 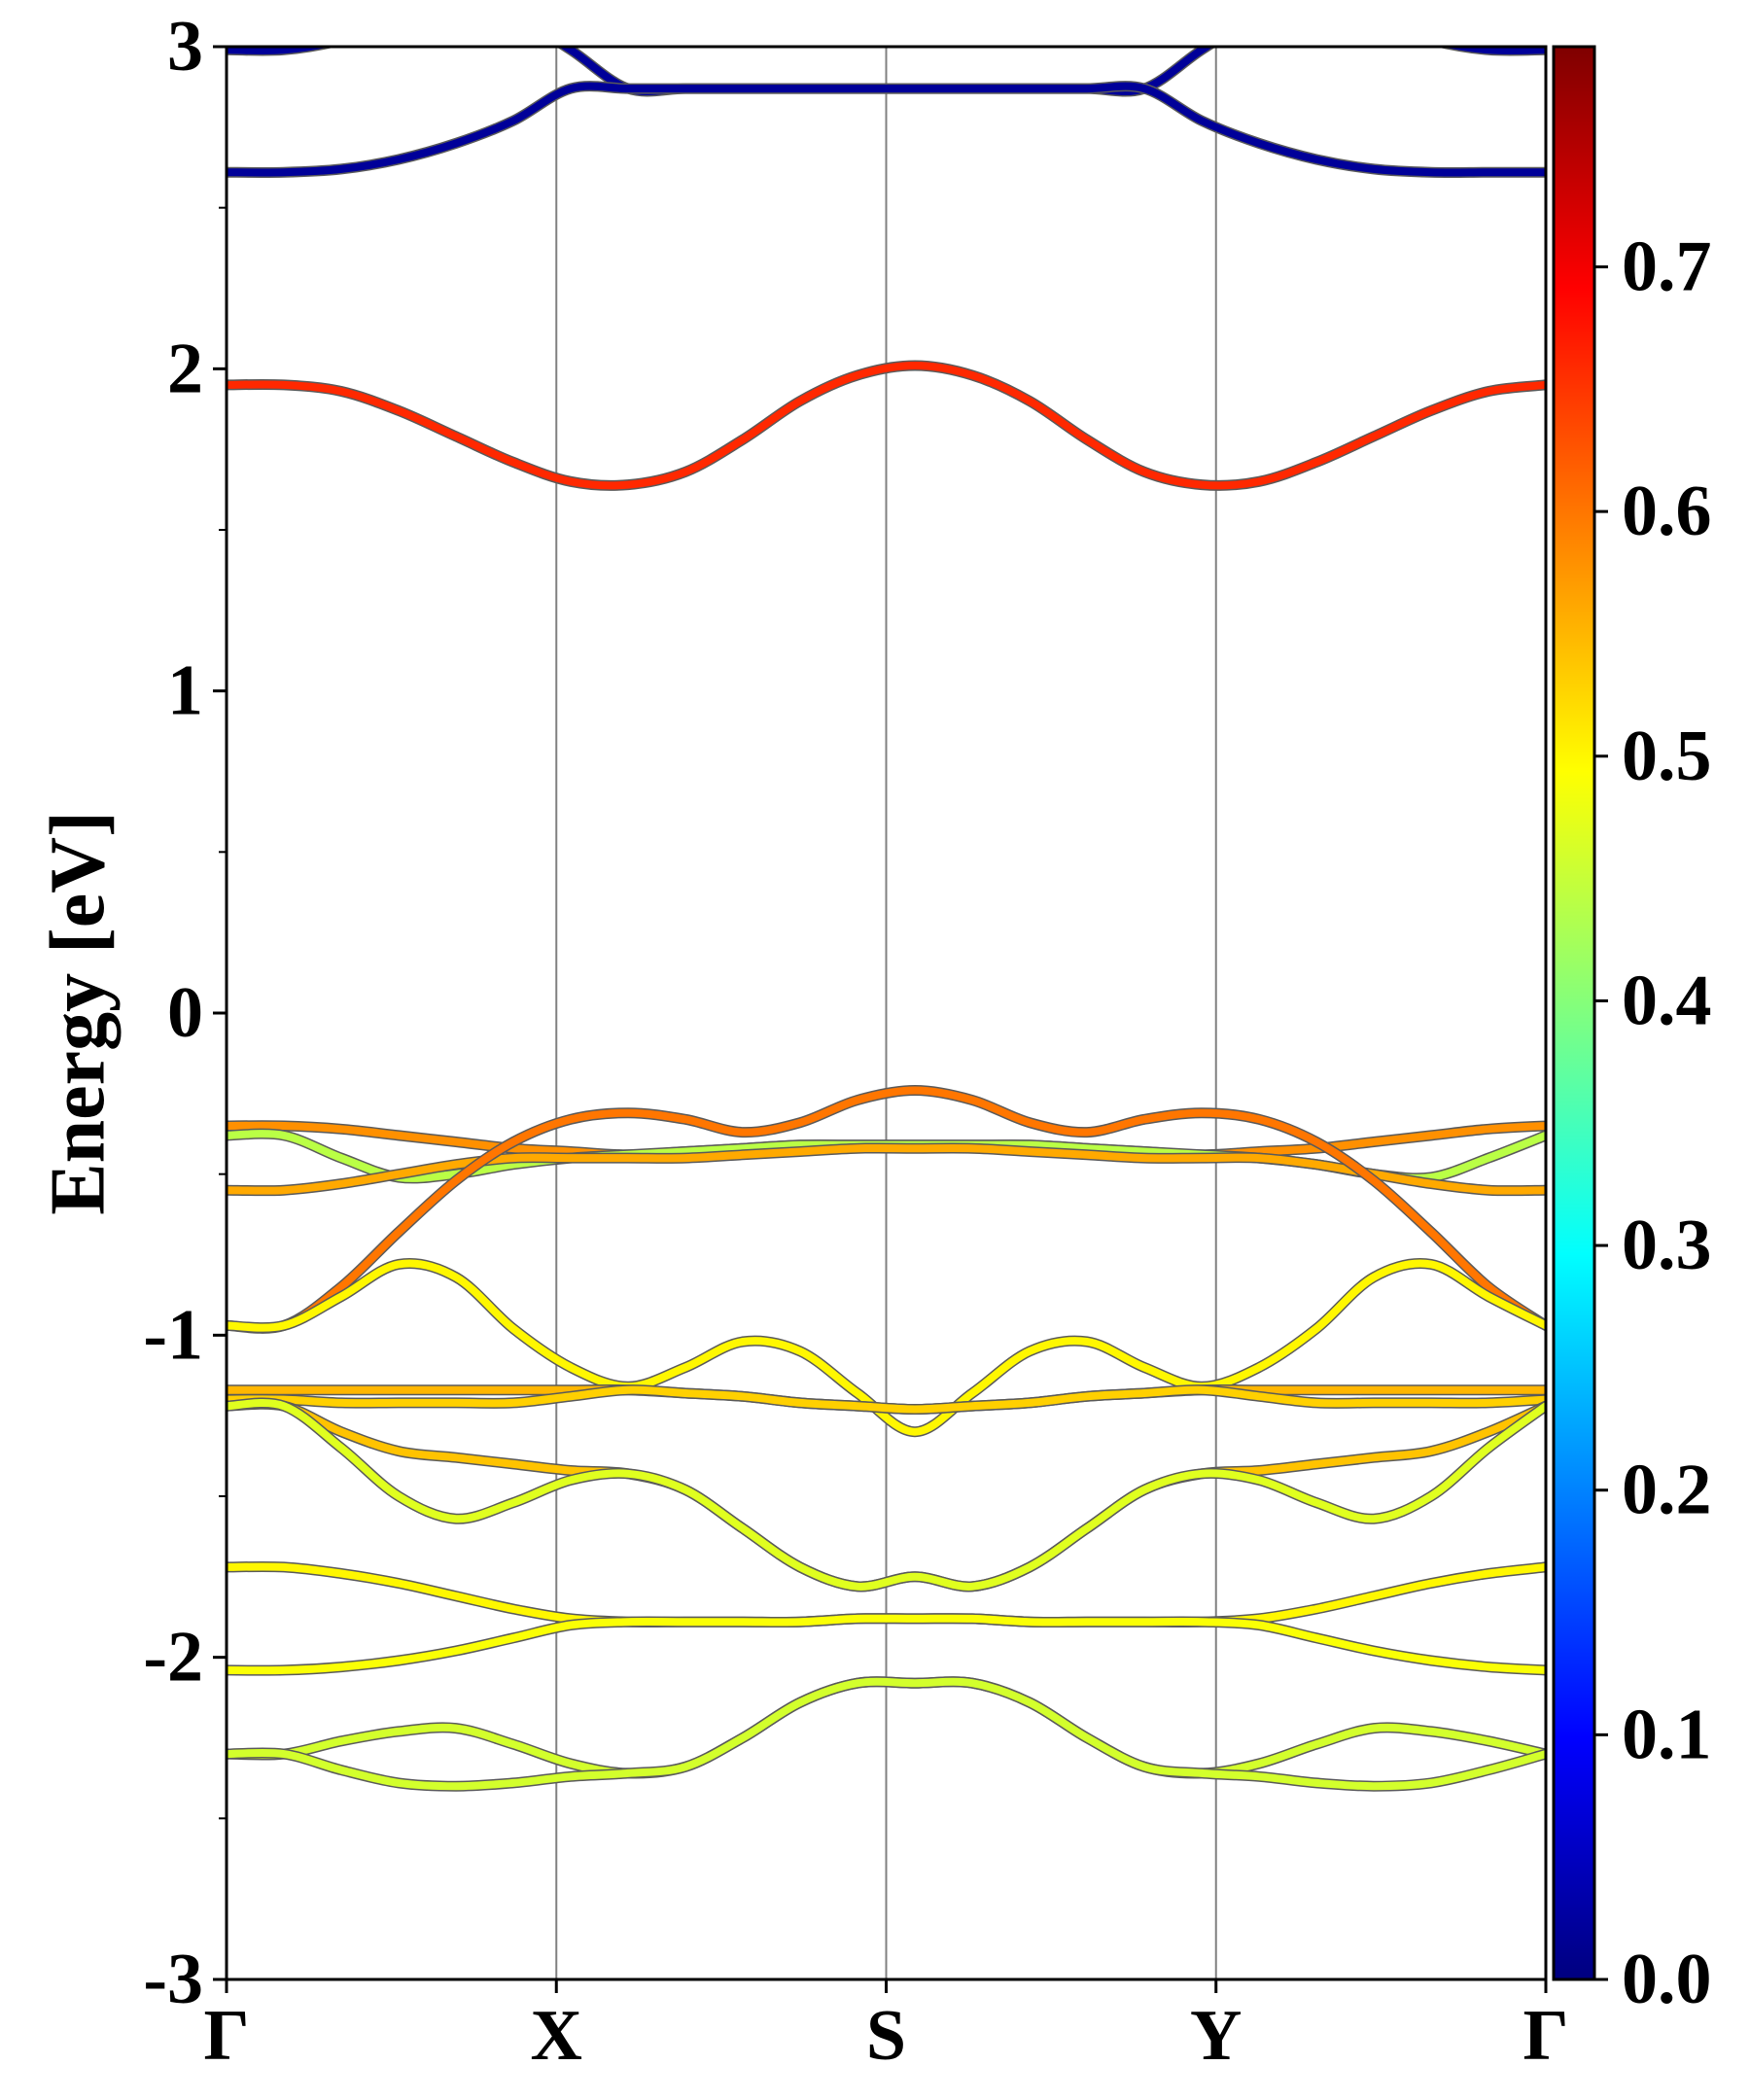 I want to click on x-tick-label: X, so click(x=556, y=2036).